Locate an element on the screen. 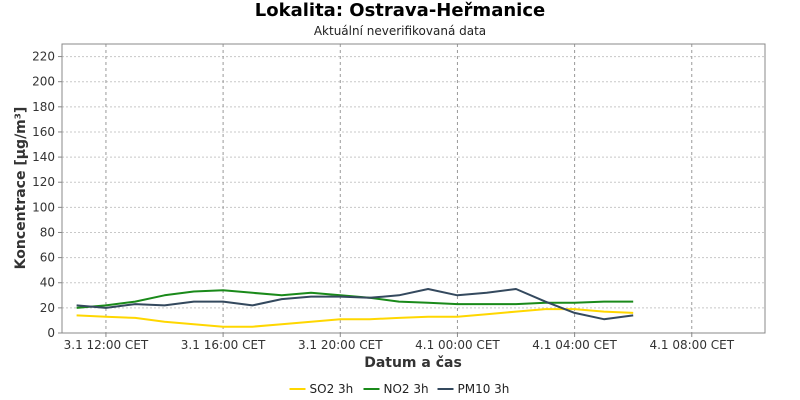 This screenshot has width=800, height=400. y-tick-label: 120 is located at coordinates (43, 182).